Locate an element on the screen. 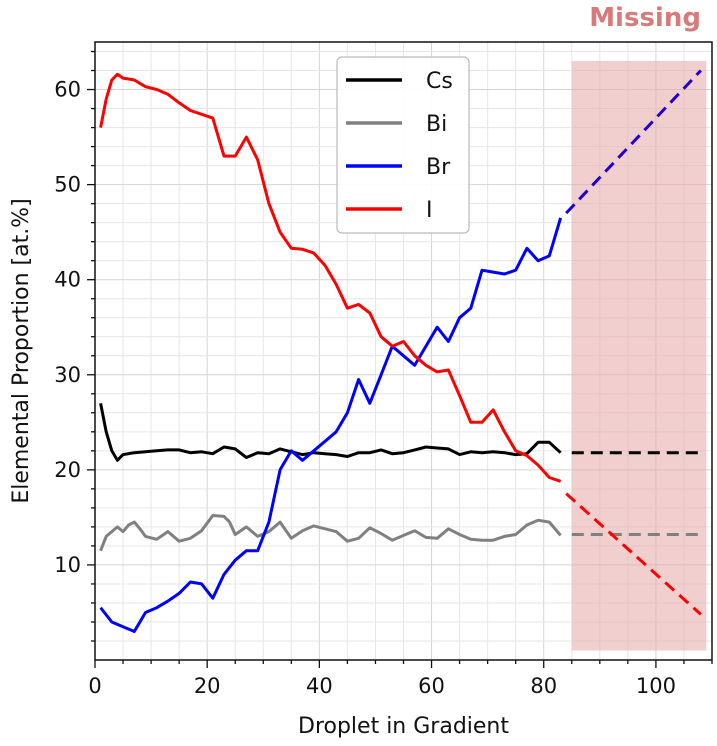  x-tick-label: 100 is located at coordinates (656, 686).